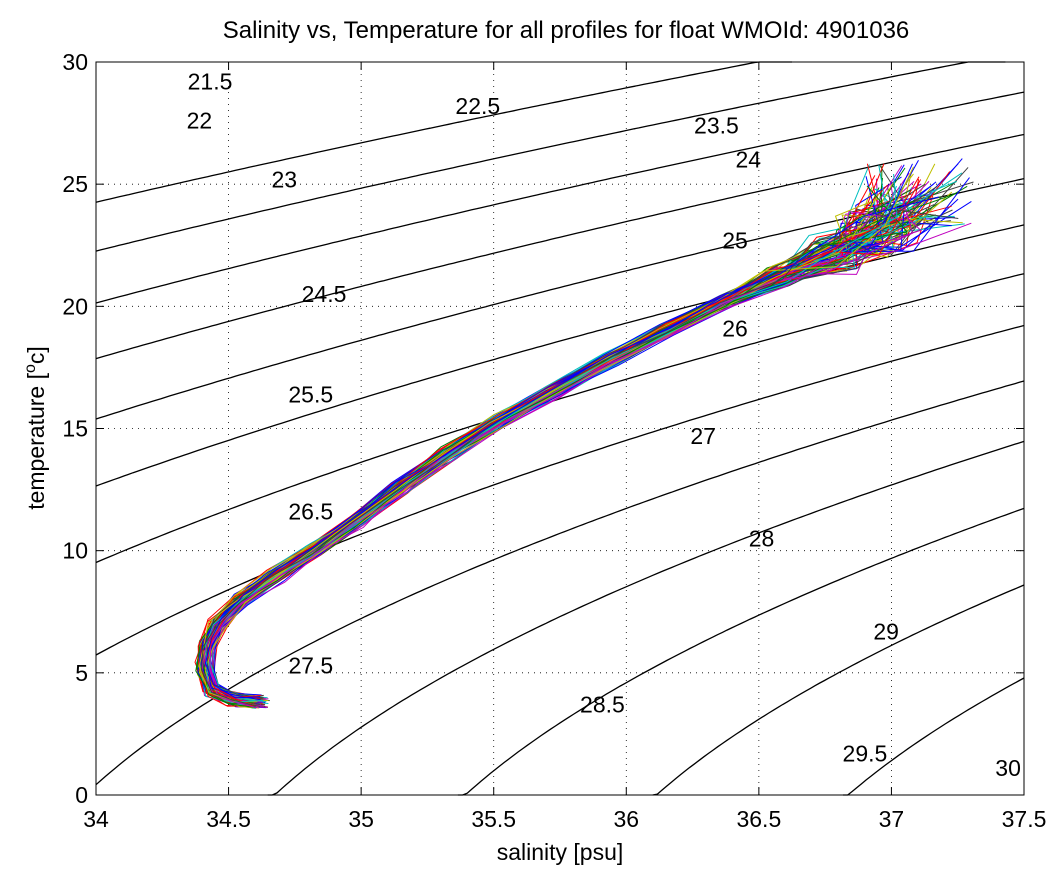 This screenshot has width=1060, height=871. Describe the element at coordinates (36, 355) in the screenshot. I see `y-axis-label-tail: c]` at that location.